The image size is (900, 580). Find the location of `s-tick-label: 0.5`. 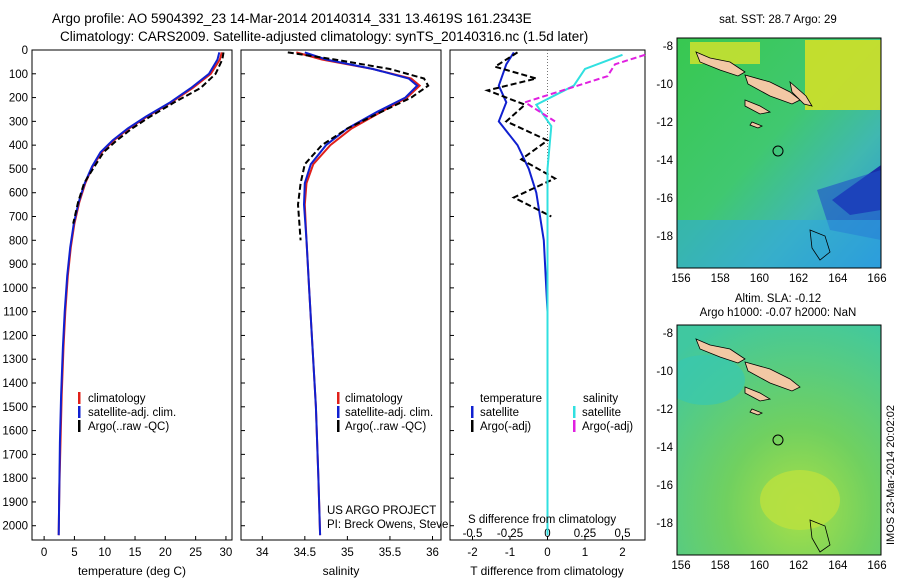

s-tick-label: 0.5 is located at coordinates (623, 534).